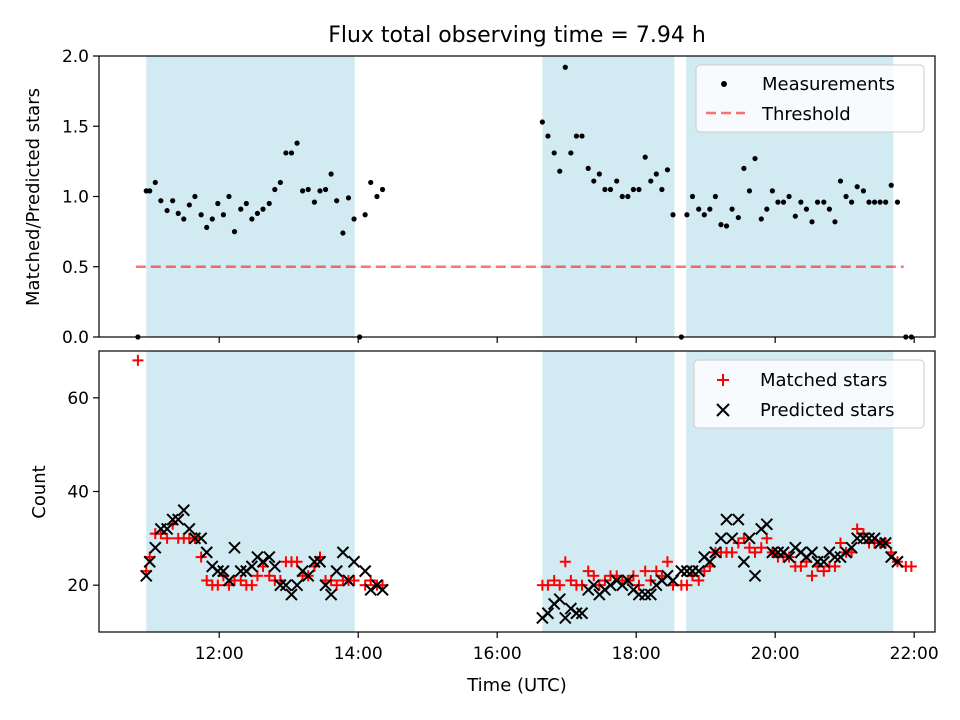  What do you see at coordinates (827, 410) in the screenshot?
I see `legend-label-predicted: Predicted stars` at bounding box center [827, 410].